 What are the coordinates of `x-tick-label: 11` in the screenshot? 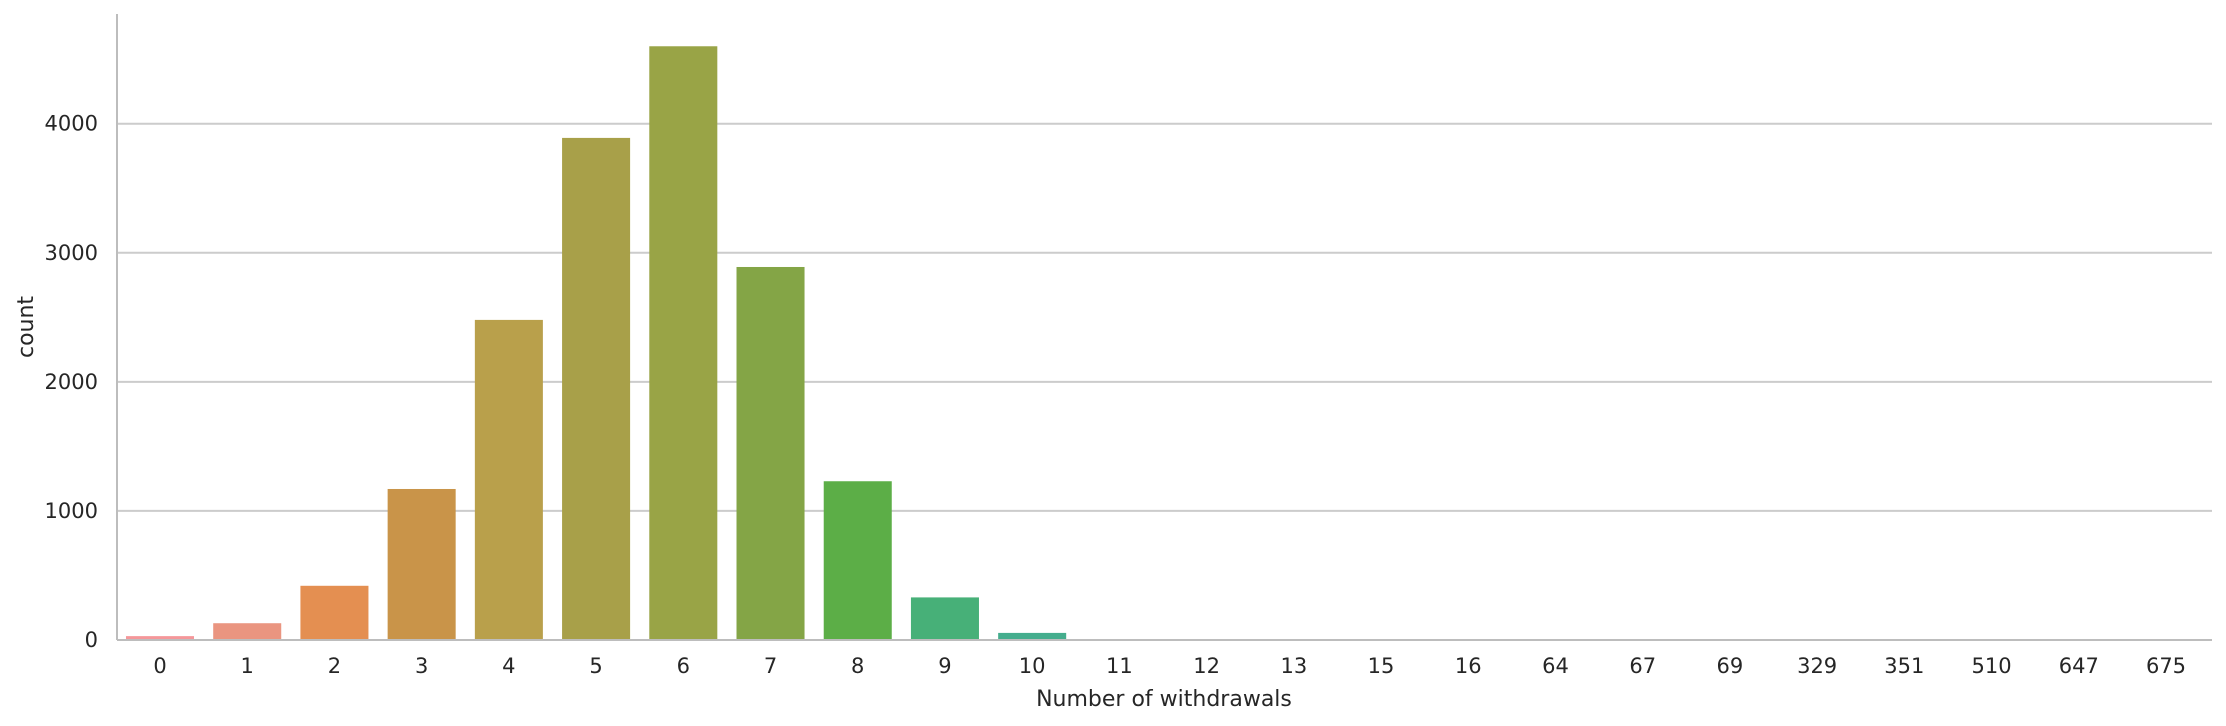 It's located at (1119, 666).